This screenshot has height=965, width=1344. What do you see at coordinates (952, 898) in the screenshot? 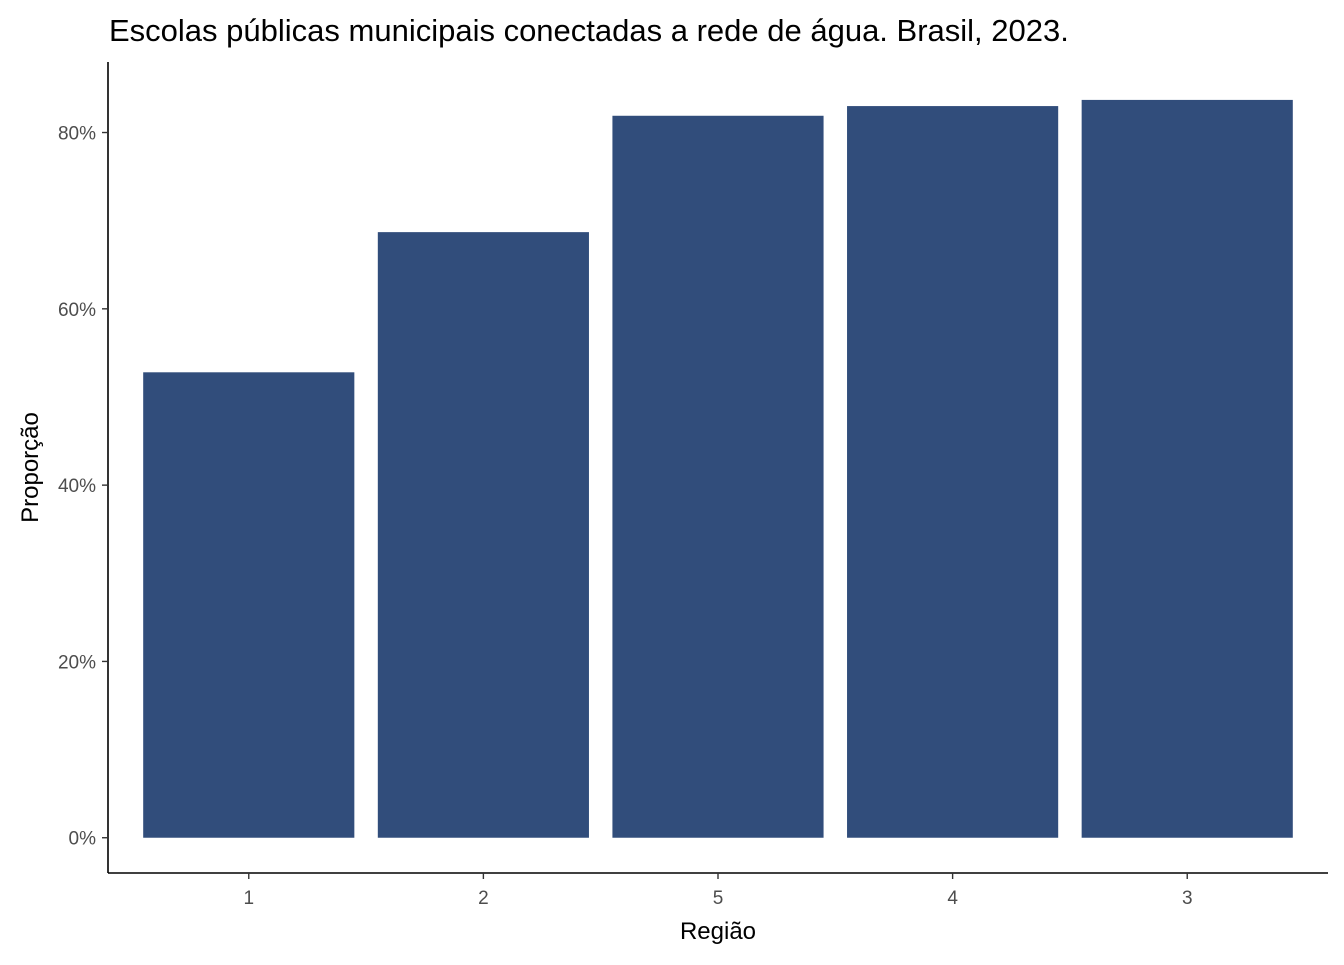
I see `x-tick-label: 4` at bounding box center [952, 898].